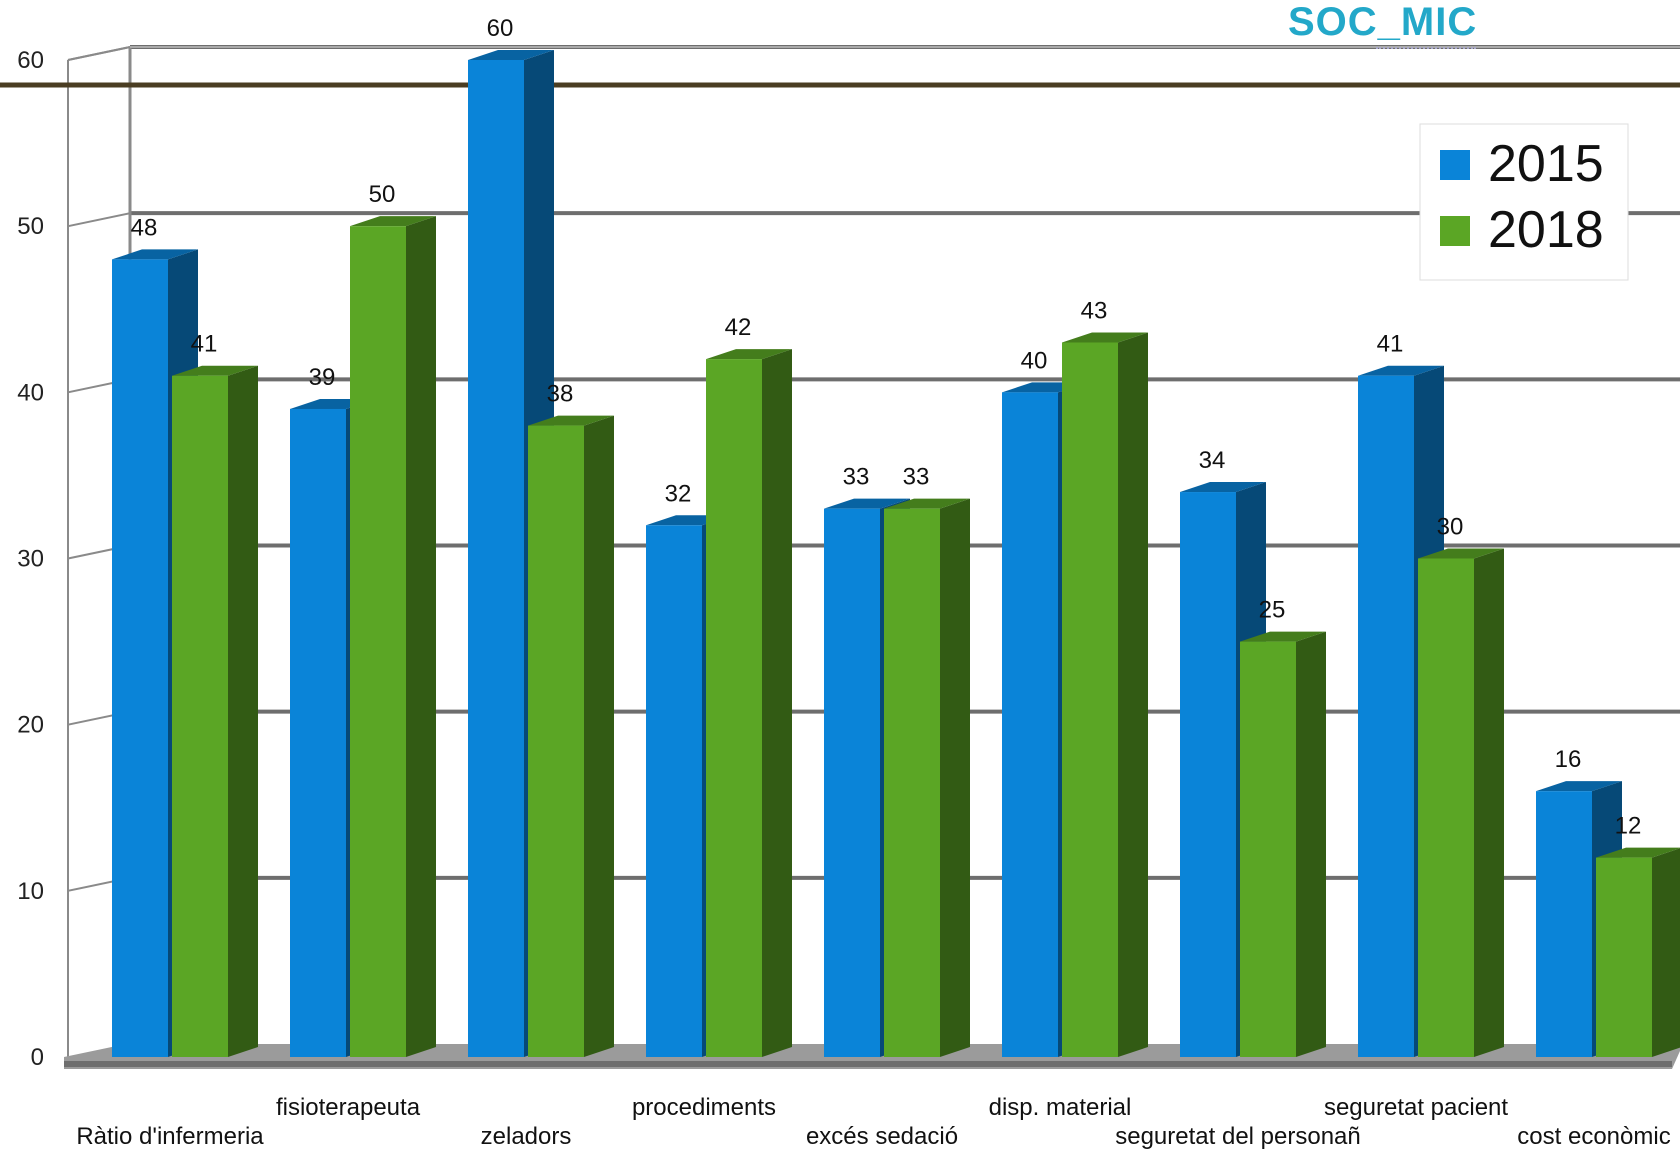 The width and height of the screenshot is (1680, 1150). I want to click on data-label: 32, so click(678, 493).